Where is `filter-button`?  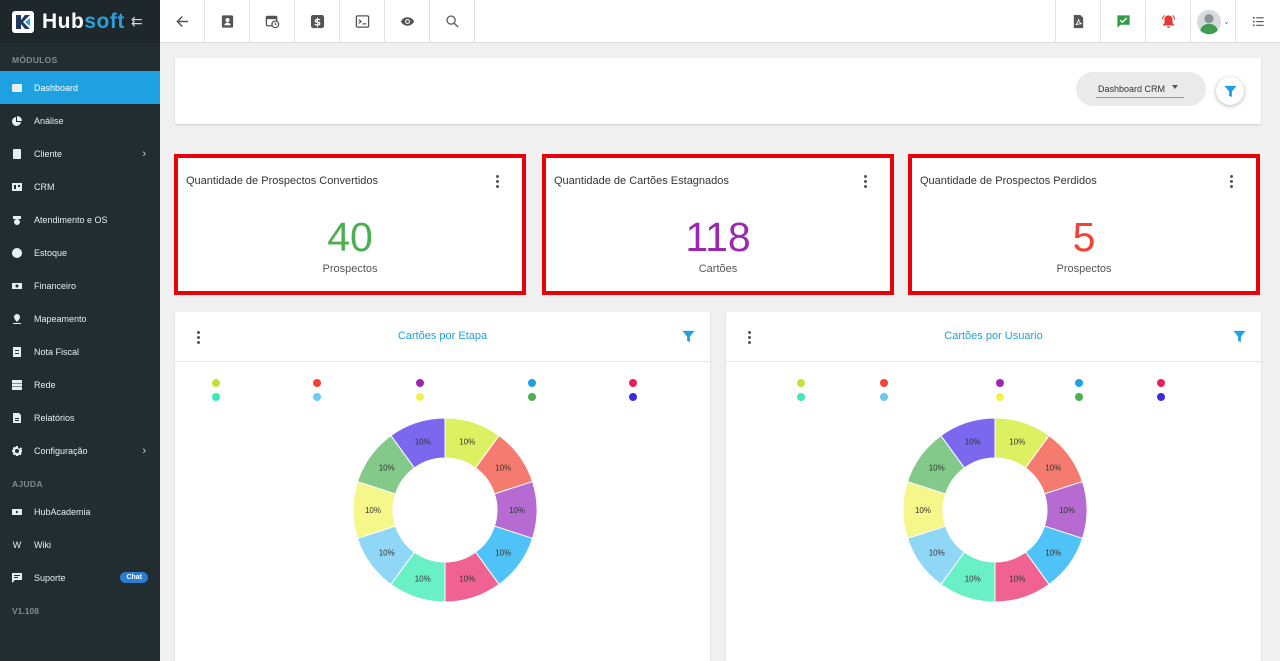
filter-button is located at coordinates (1230, 91).